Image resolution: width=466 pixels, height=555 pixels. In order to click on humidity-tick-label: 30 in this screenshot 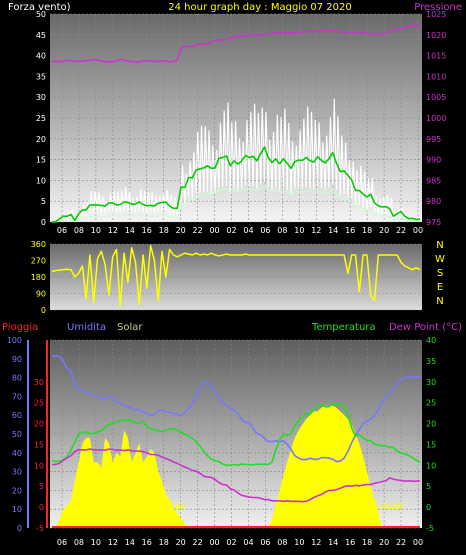, I will do `click(17, 472)`.